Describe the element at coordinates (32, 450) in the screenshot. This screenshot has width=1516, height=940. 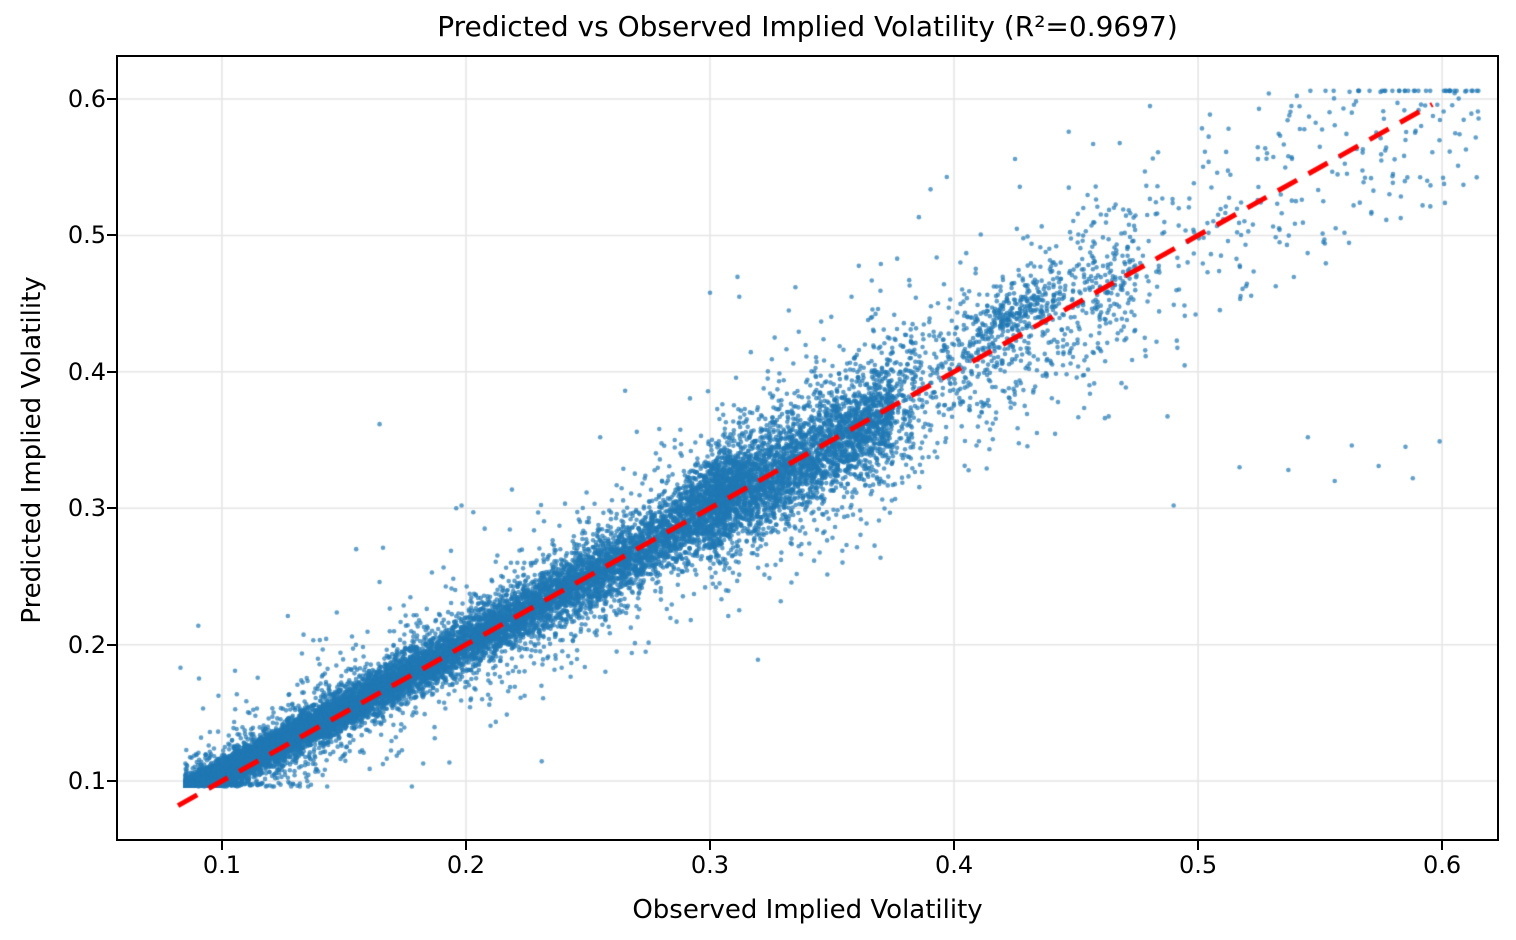
I see `y-axis-label: Predicted Implied Volatility` at that location.